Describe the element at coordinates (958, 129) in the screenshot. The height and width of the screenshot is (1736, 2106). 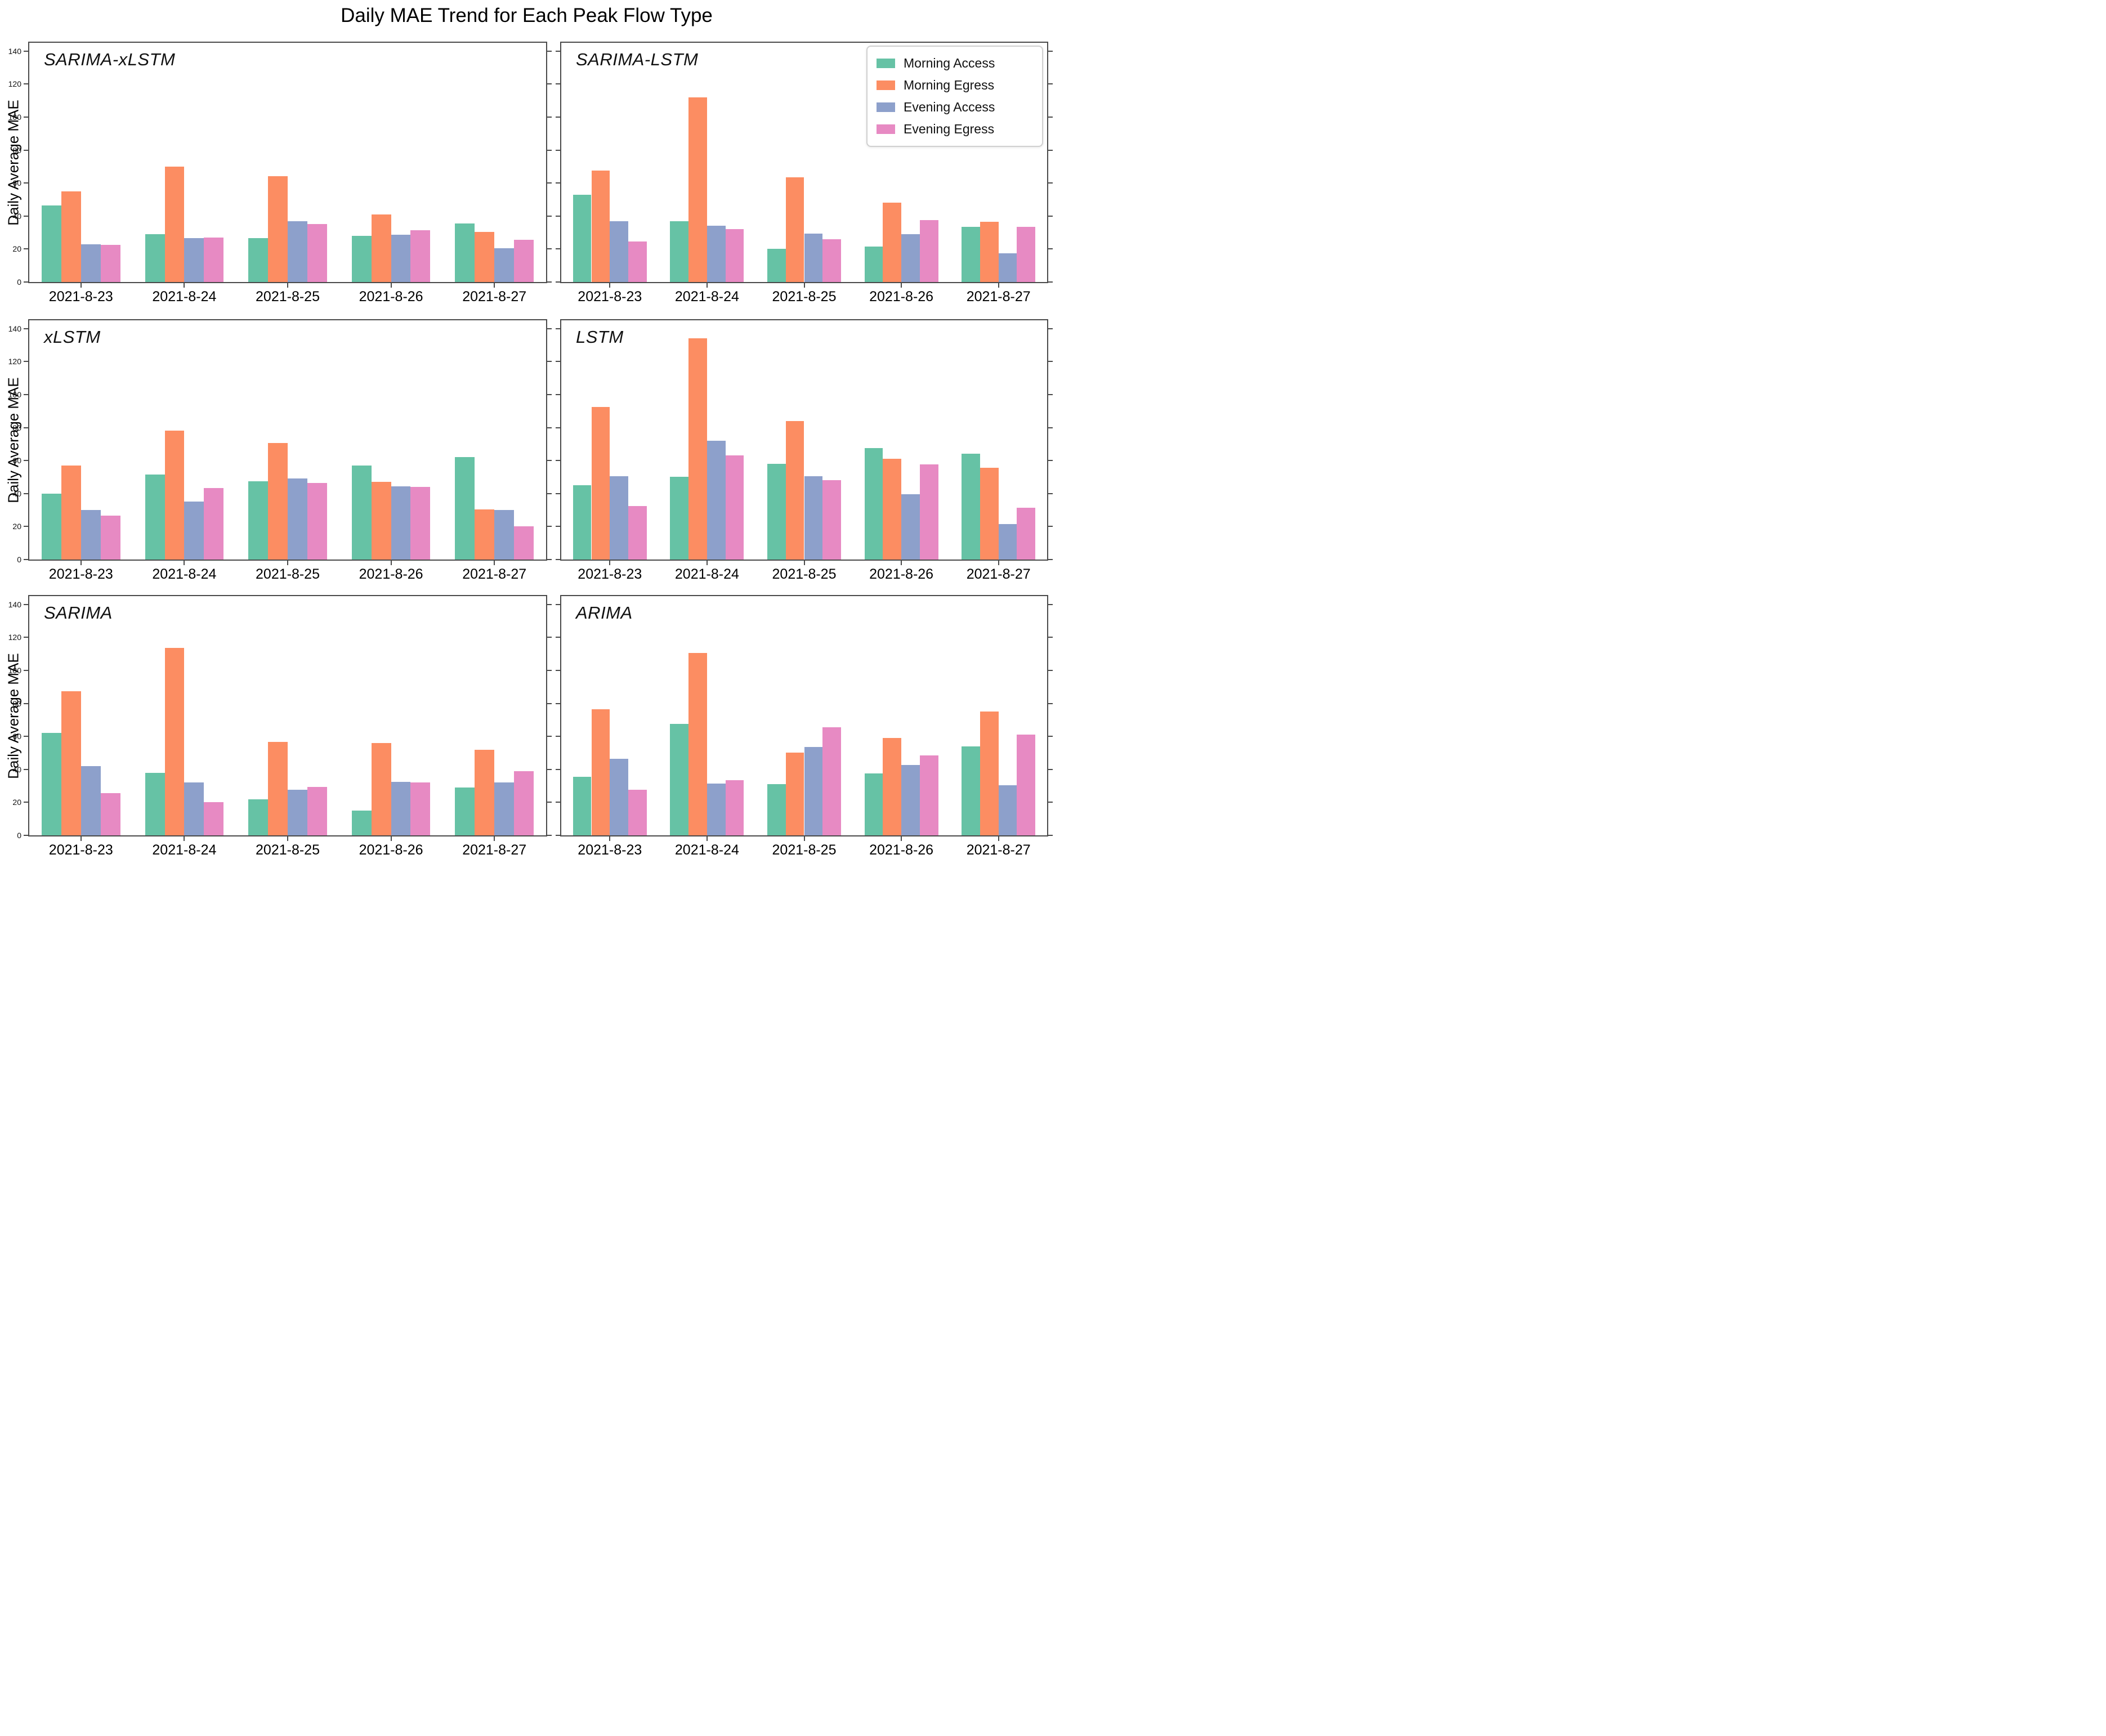
I see `legend-item-evening-egress: Evening Egress` at that location.